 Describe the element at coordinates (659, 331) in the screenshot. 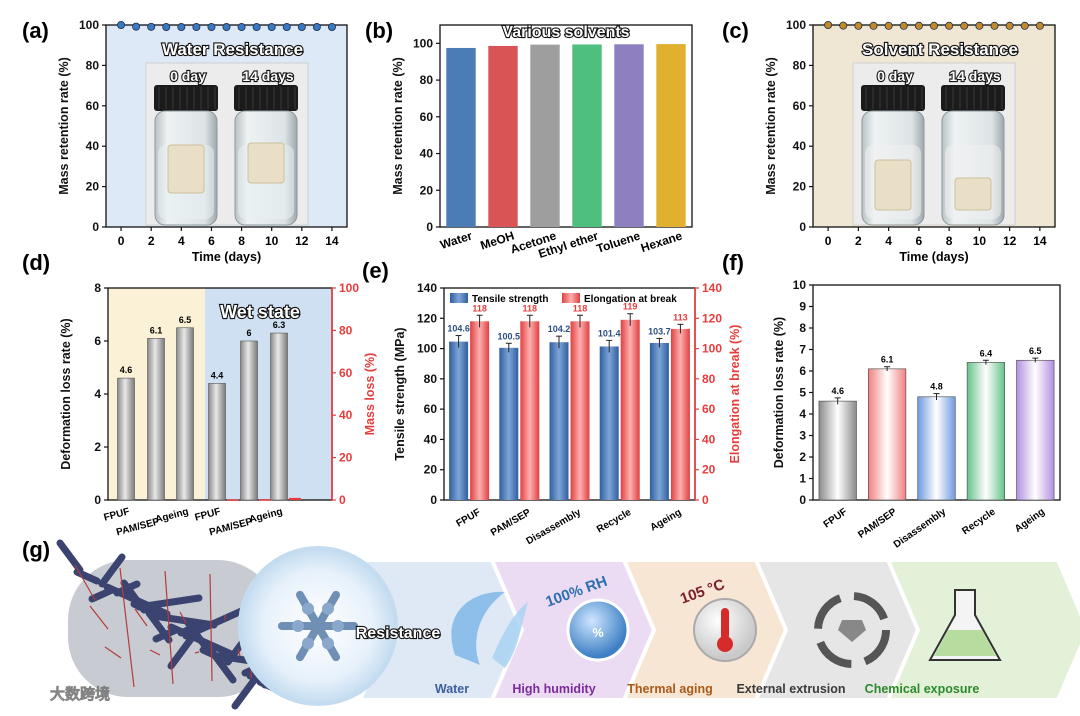

I see `data-label: 103.7` at that location.